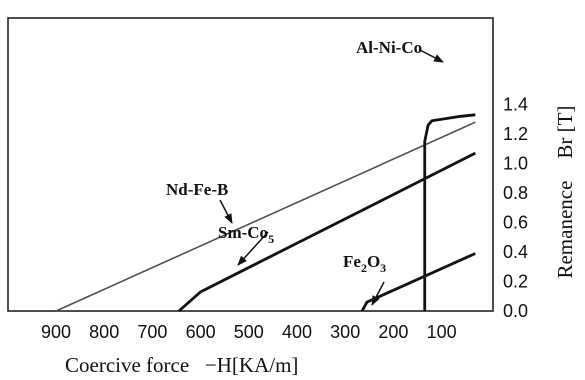 The image size is (585, 380). Describe the element at coordinates (104, 332) in the screenshot. I see `x-tick-label: 800` at that location.